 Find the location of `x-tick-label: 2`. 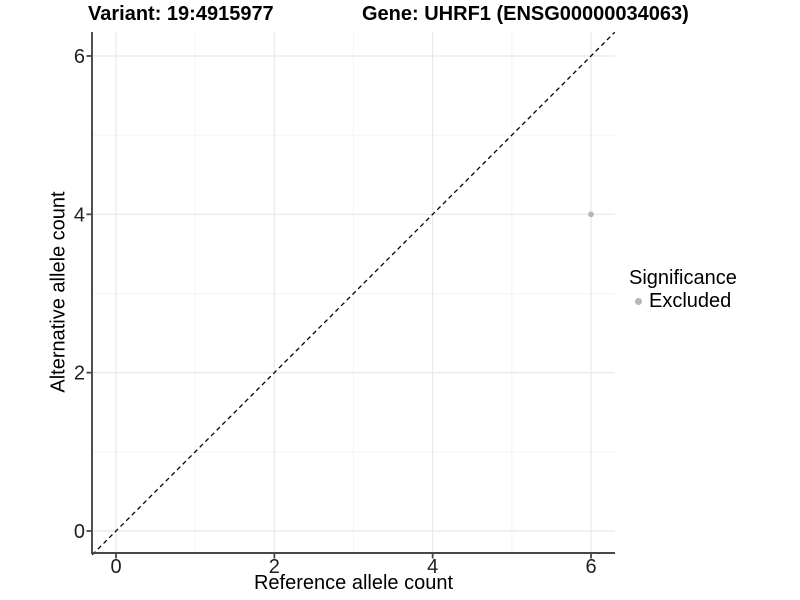

x-tick-label: 2 is located at coordinates (274, 567).